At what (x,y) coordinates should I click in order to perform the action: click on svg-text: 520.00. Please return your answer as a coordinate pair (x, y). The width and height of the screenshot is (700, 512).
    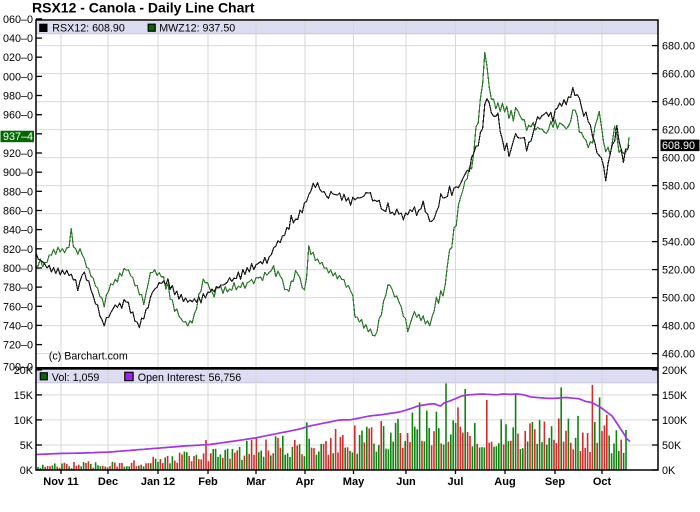
    Looking at the image, I should click on (678, 271).